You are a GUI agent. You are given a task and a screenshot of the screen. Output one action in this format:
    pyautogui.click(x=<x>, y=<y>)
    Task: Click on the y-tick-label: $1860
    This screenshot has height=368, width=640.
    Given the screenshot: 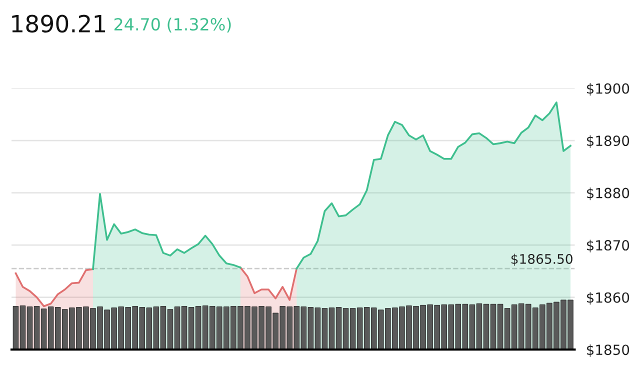 What is the action you would take?
    pyautogui.click(x=608, y=298)
    